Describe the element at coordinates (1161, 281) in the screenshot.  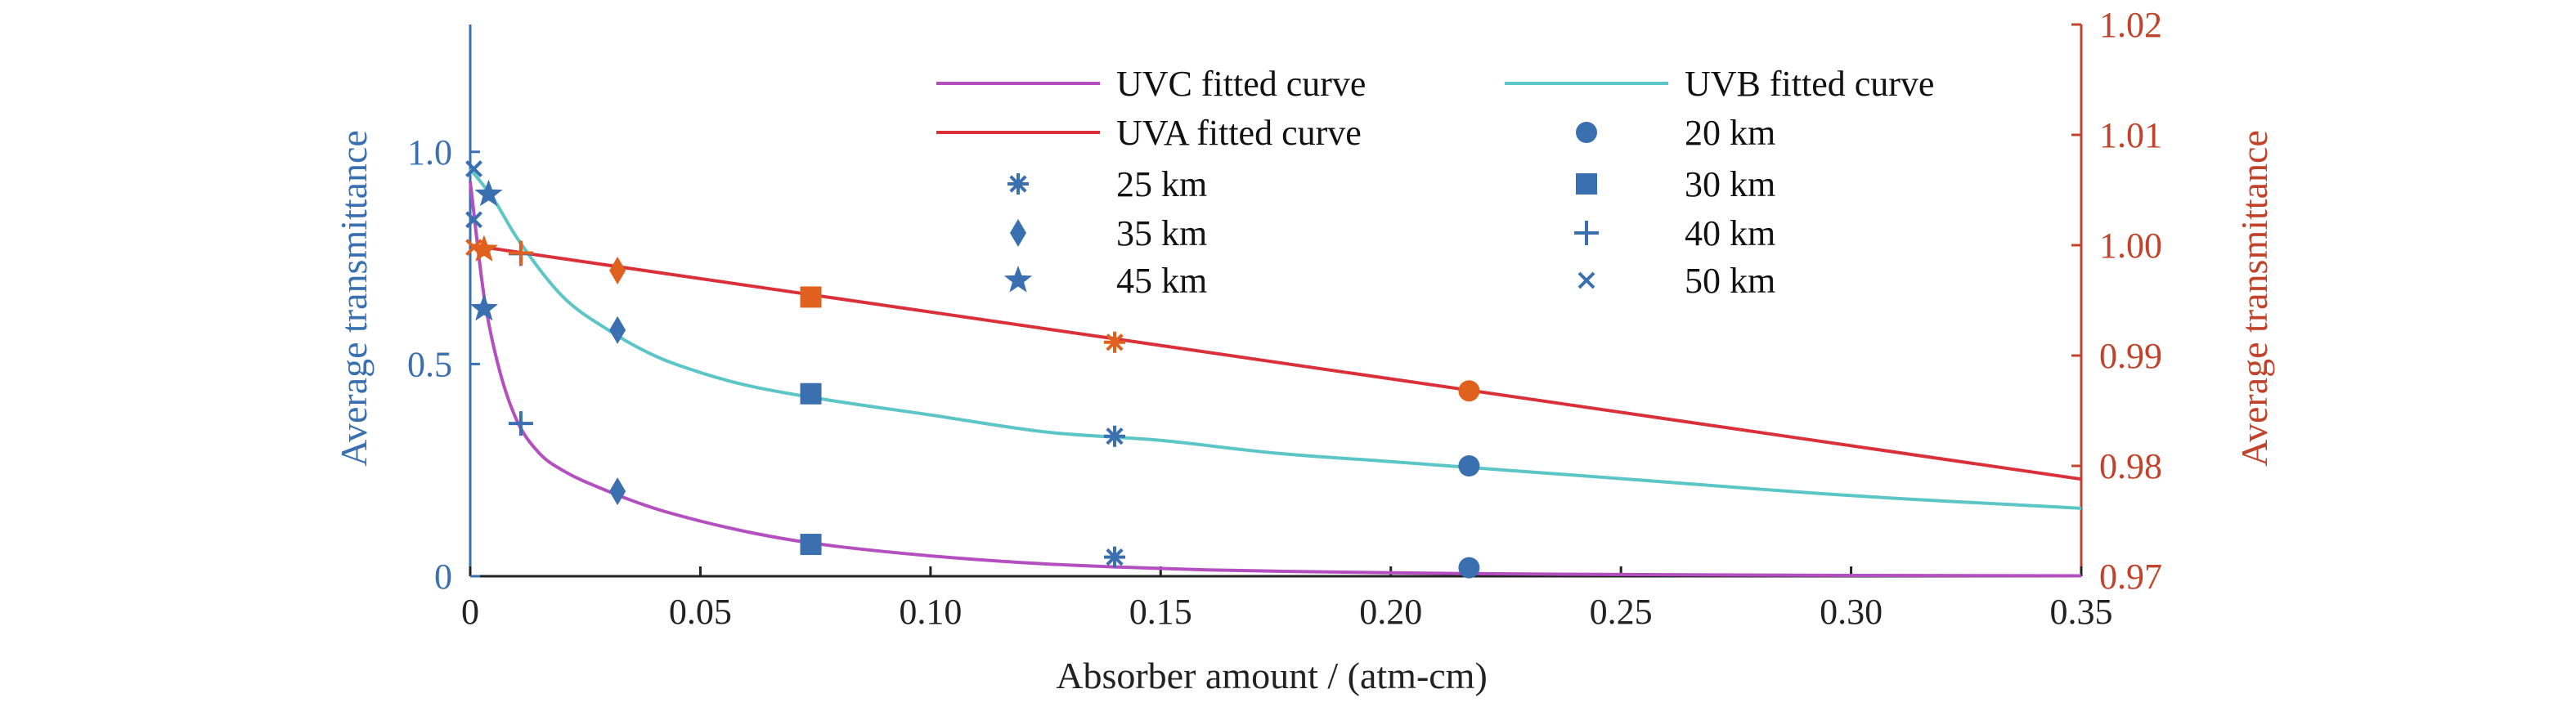
I see `legend-label: 45 km` at that location.